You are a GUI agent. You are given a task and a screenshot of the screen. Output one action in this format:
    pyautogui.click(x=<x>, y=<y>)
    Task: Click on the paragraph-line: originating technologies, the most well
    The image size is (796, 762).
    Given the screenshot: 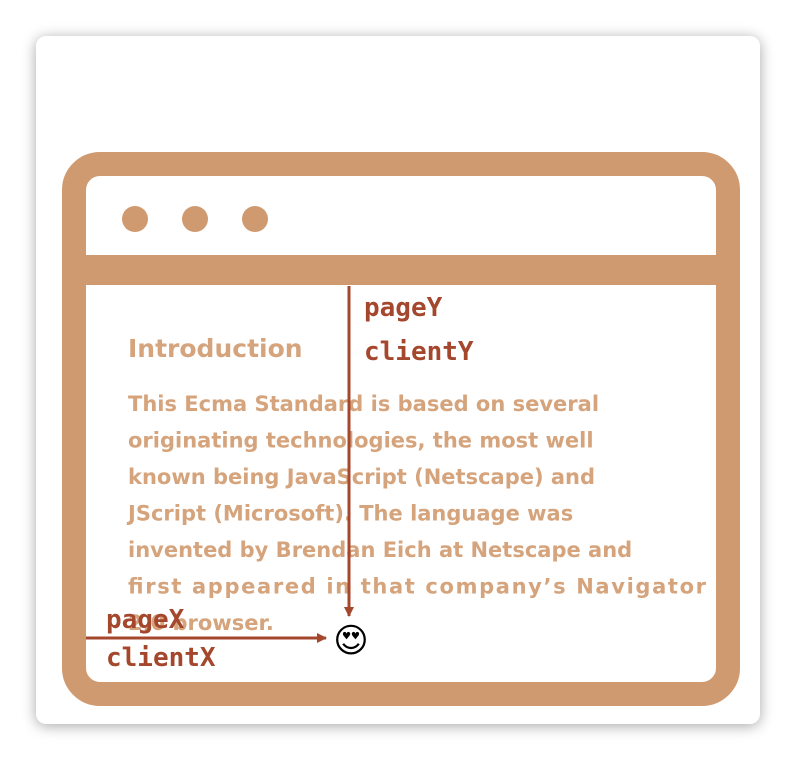 What is the action you would take?
    pyautogui.click(x=361, y=441)
    